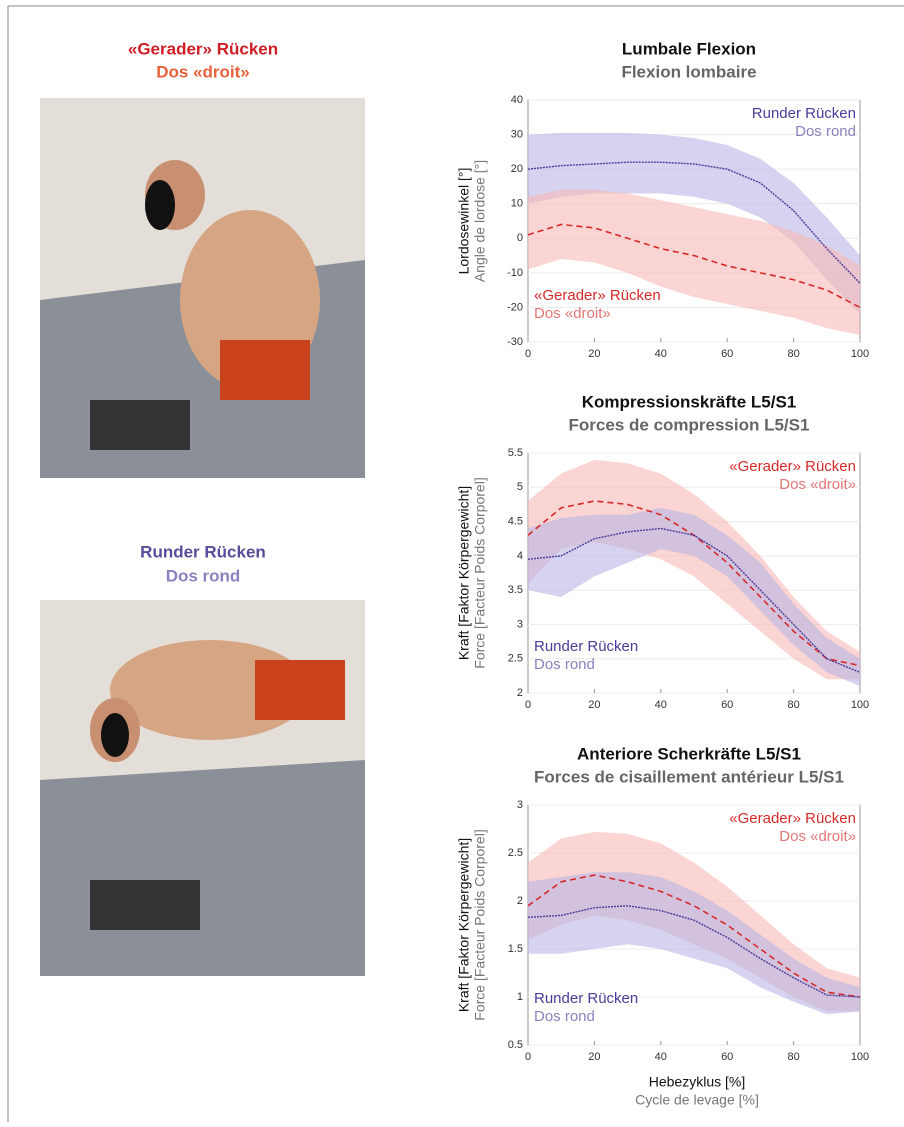 The width and height of the screenshot is (904, 1127). I want to click on photo-title: Runder Rücken, so click(203, 551).